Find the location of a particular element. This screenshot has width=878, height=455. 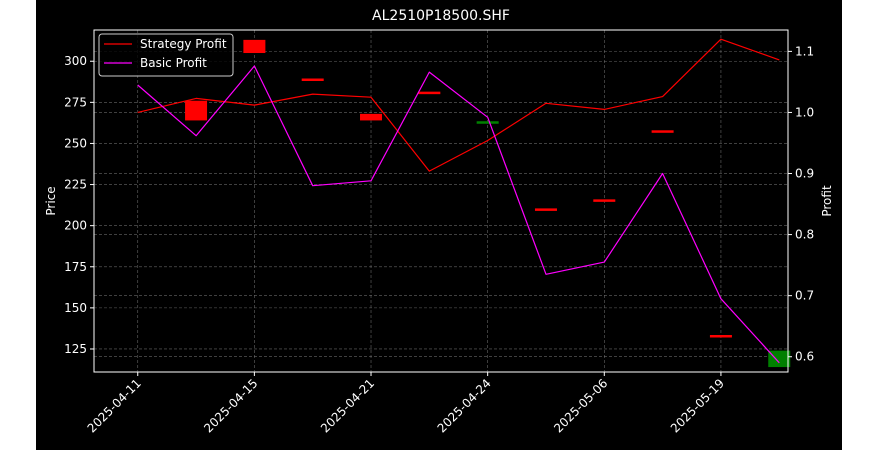

legend-box is located at coordinates (166, 55).